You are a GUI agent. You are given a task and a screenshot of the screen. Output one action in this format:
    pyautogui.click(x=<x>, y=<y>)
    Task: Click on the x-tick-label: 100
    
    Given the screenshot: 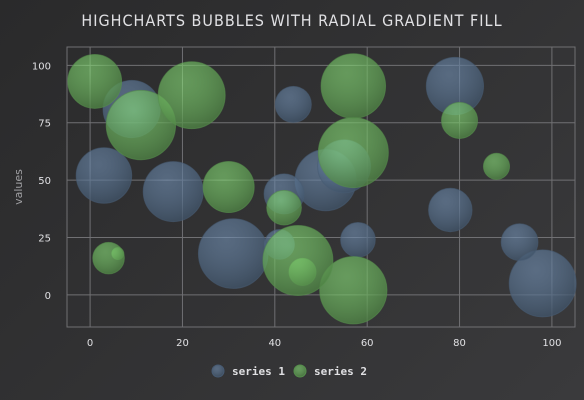 What is the action you would take?
    pyautogui.click(x=551, y=343)
    